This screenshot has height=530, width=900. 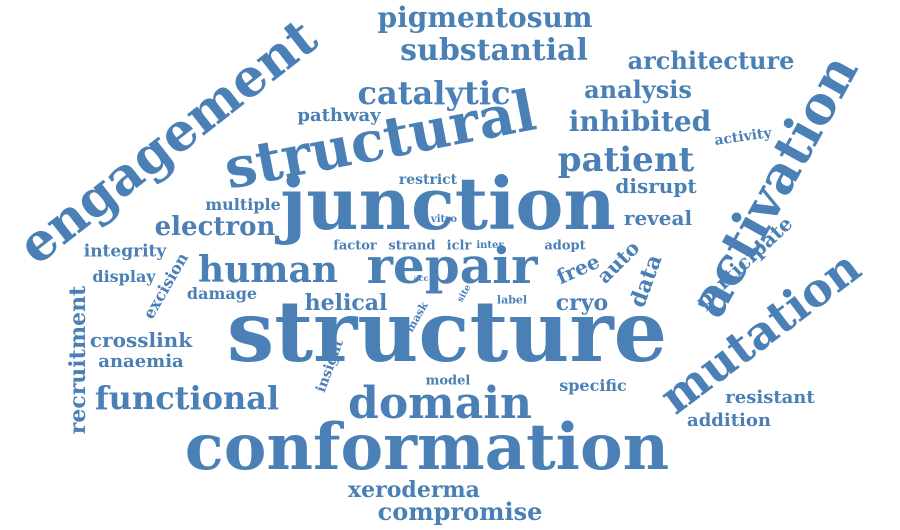 I want to click on word-pigmentosum: pigmentosum, so click(x=485, y=17).